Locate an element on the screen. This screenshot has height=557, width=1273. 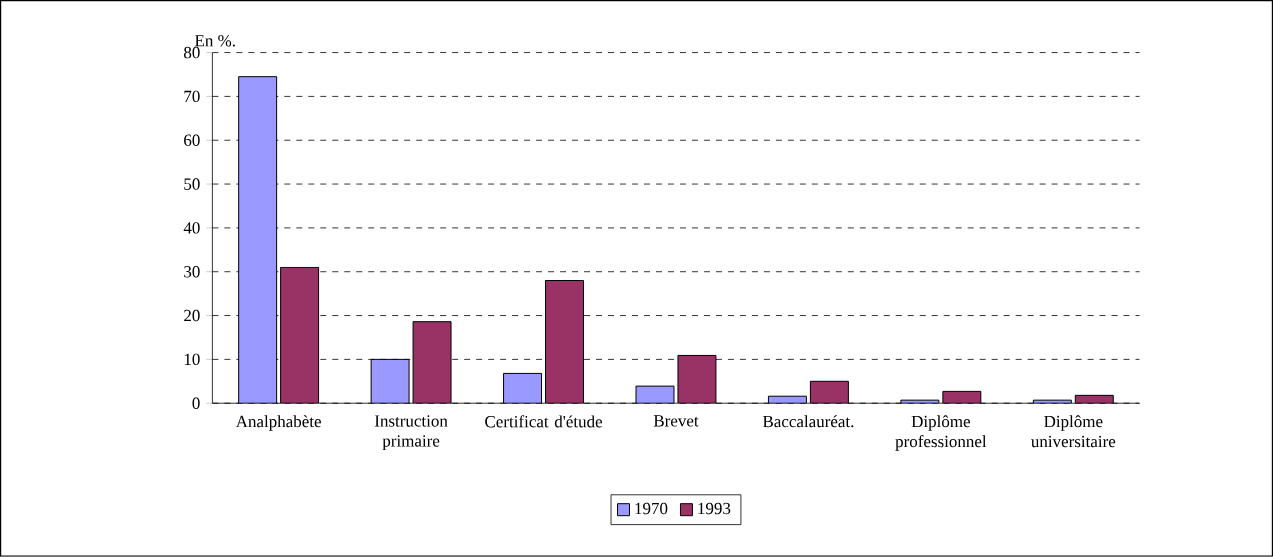
y-tick-label: 80 is located at coordinates (192, 53).